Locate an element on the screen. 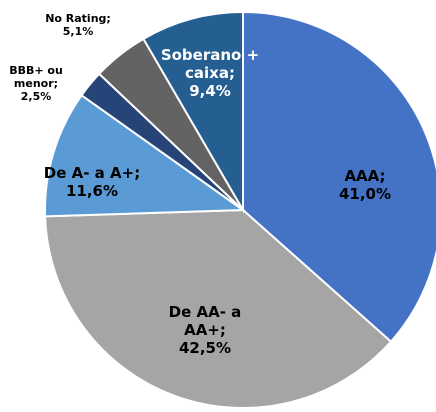 This screenshot has height=412, width=436. data-label: No Rating; 5,1% is located at coordinates (78, 25).